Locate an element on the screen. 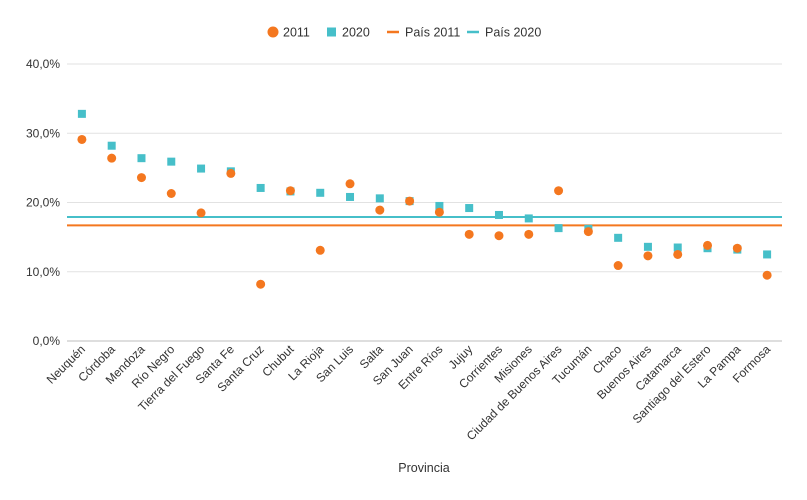  legend: 2011 2020 País 2011 País 2020 is located at coordinates (404, 33).